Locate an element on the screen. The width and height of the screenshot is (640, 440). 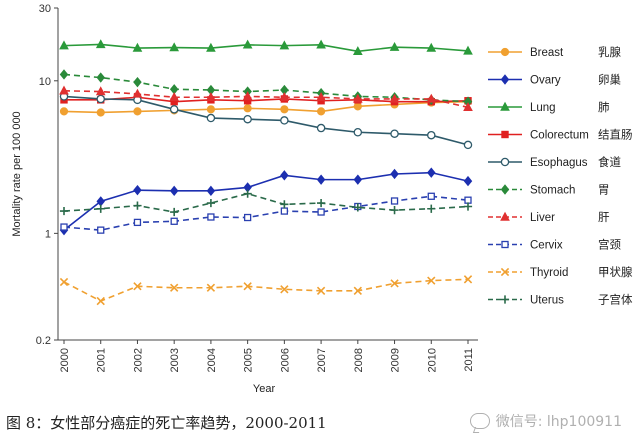
series-line-cervix is located at coordinates (266, 213).